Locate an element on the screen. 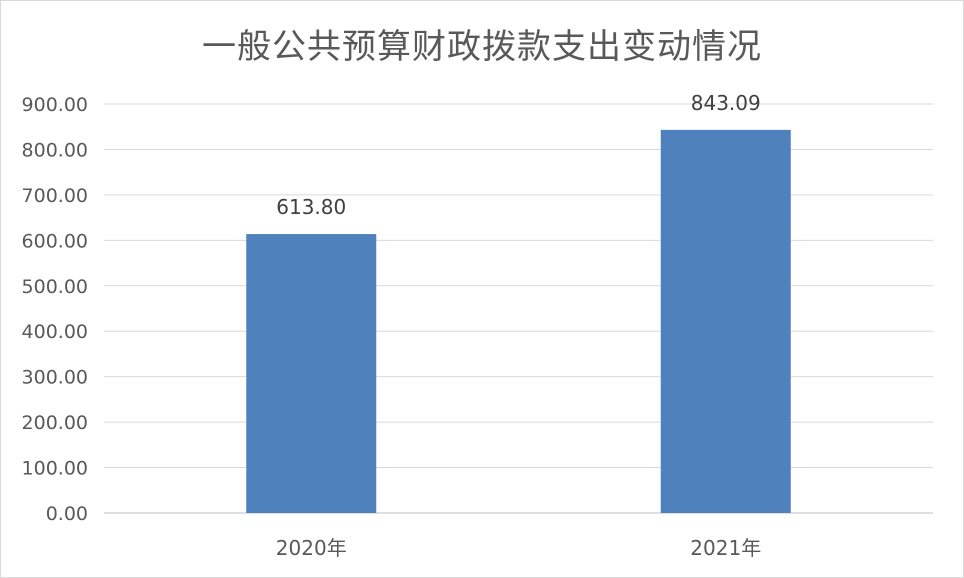  y-tick-label: 100.00 is located at coordinates (55, 469).